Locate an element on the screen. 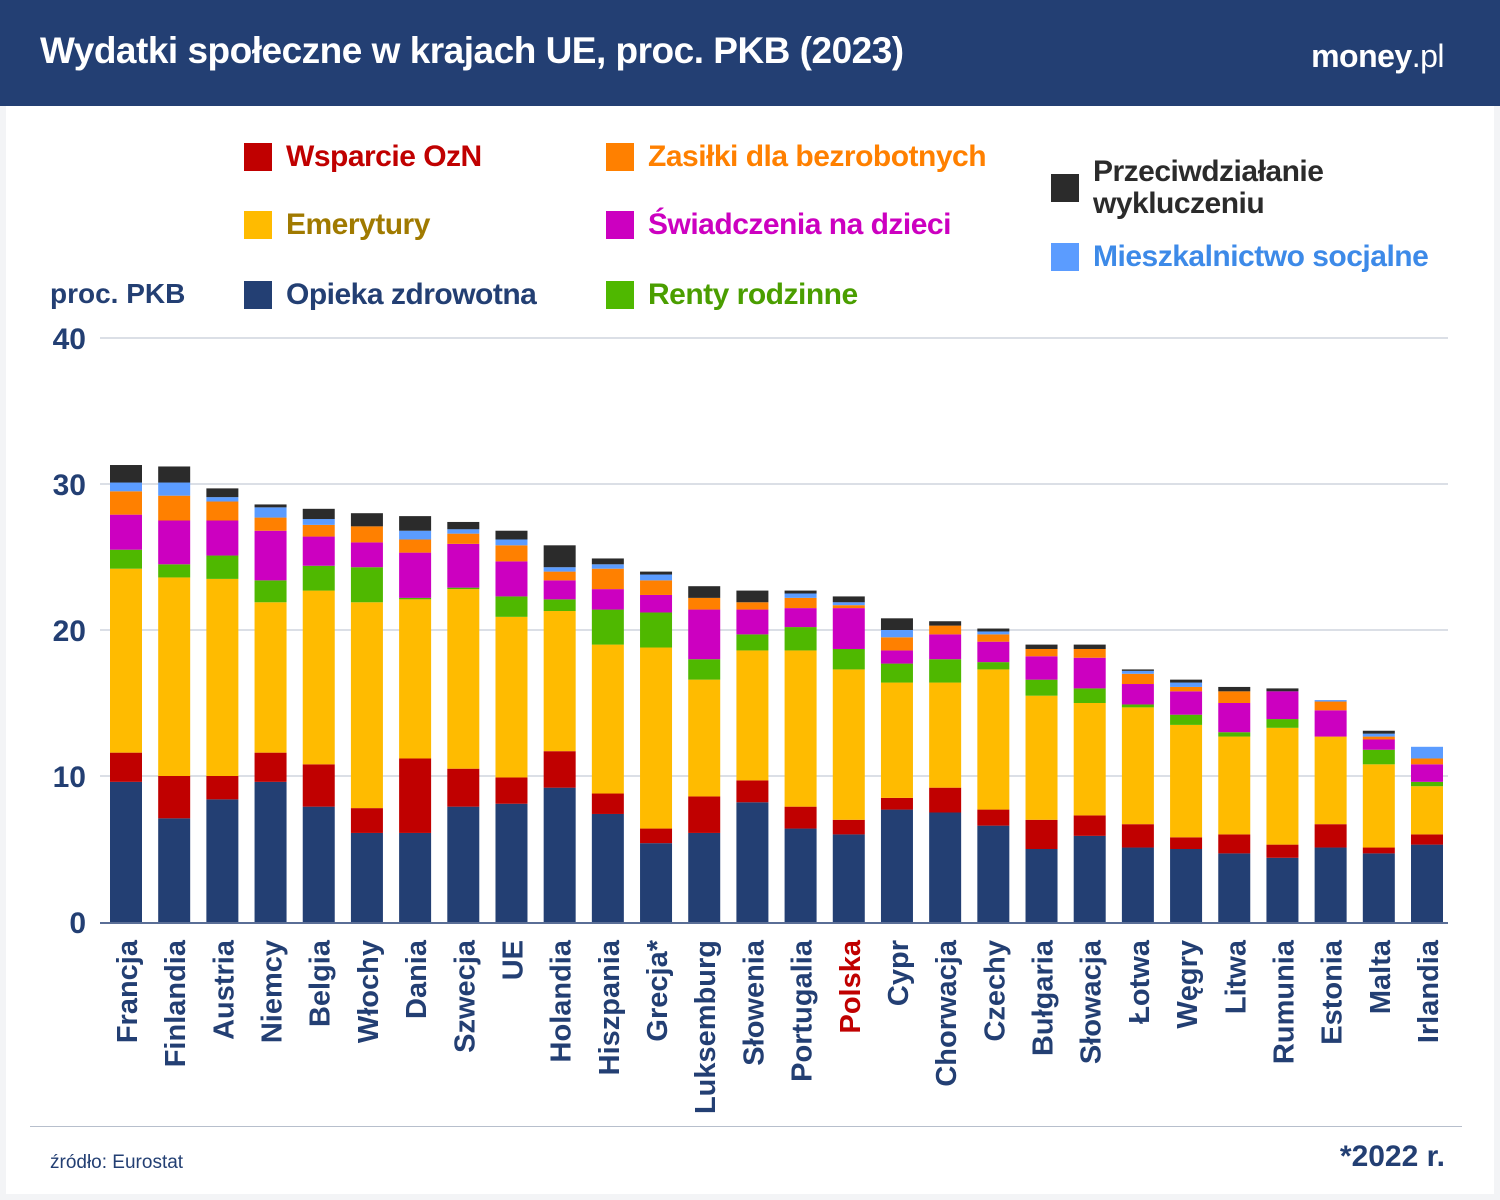  footer-divider is located at coordinates (746, 1126).